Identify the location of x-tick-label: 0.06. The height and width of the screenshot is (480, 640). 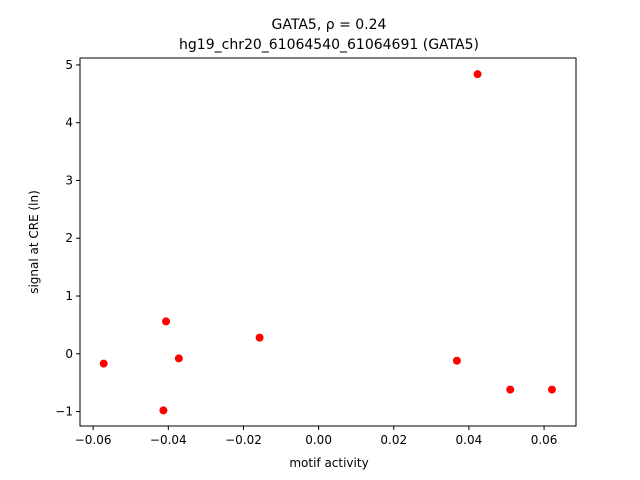
(544, 440).